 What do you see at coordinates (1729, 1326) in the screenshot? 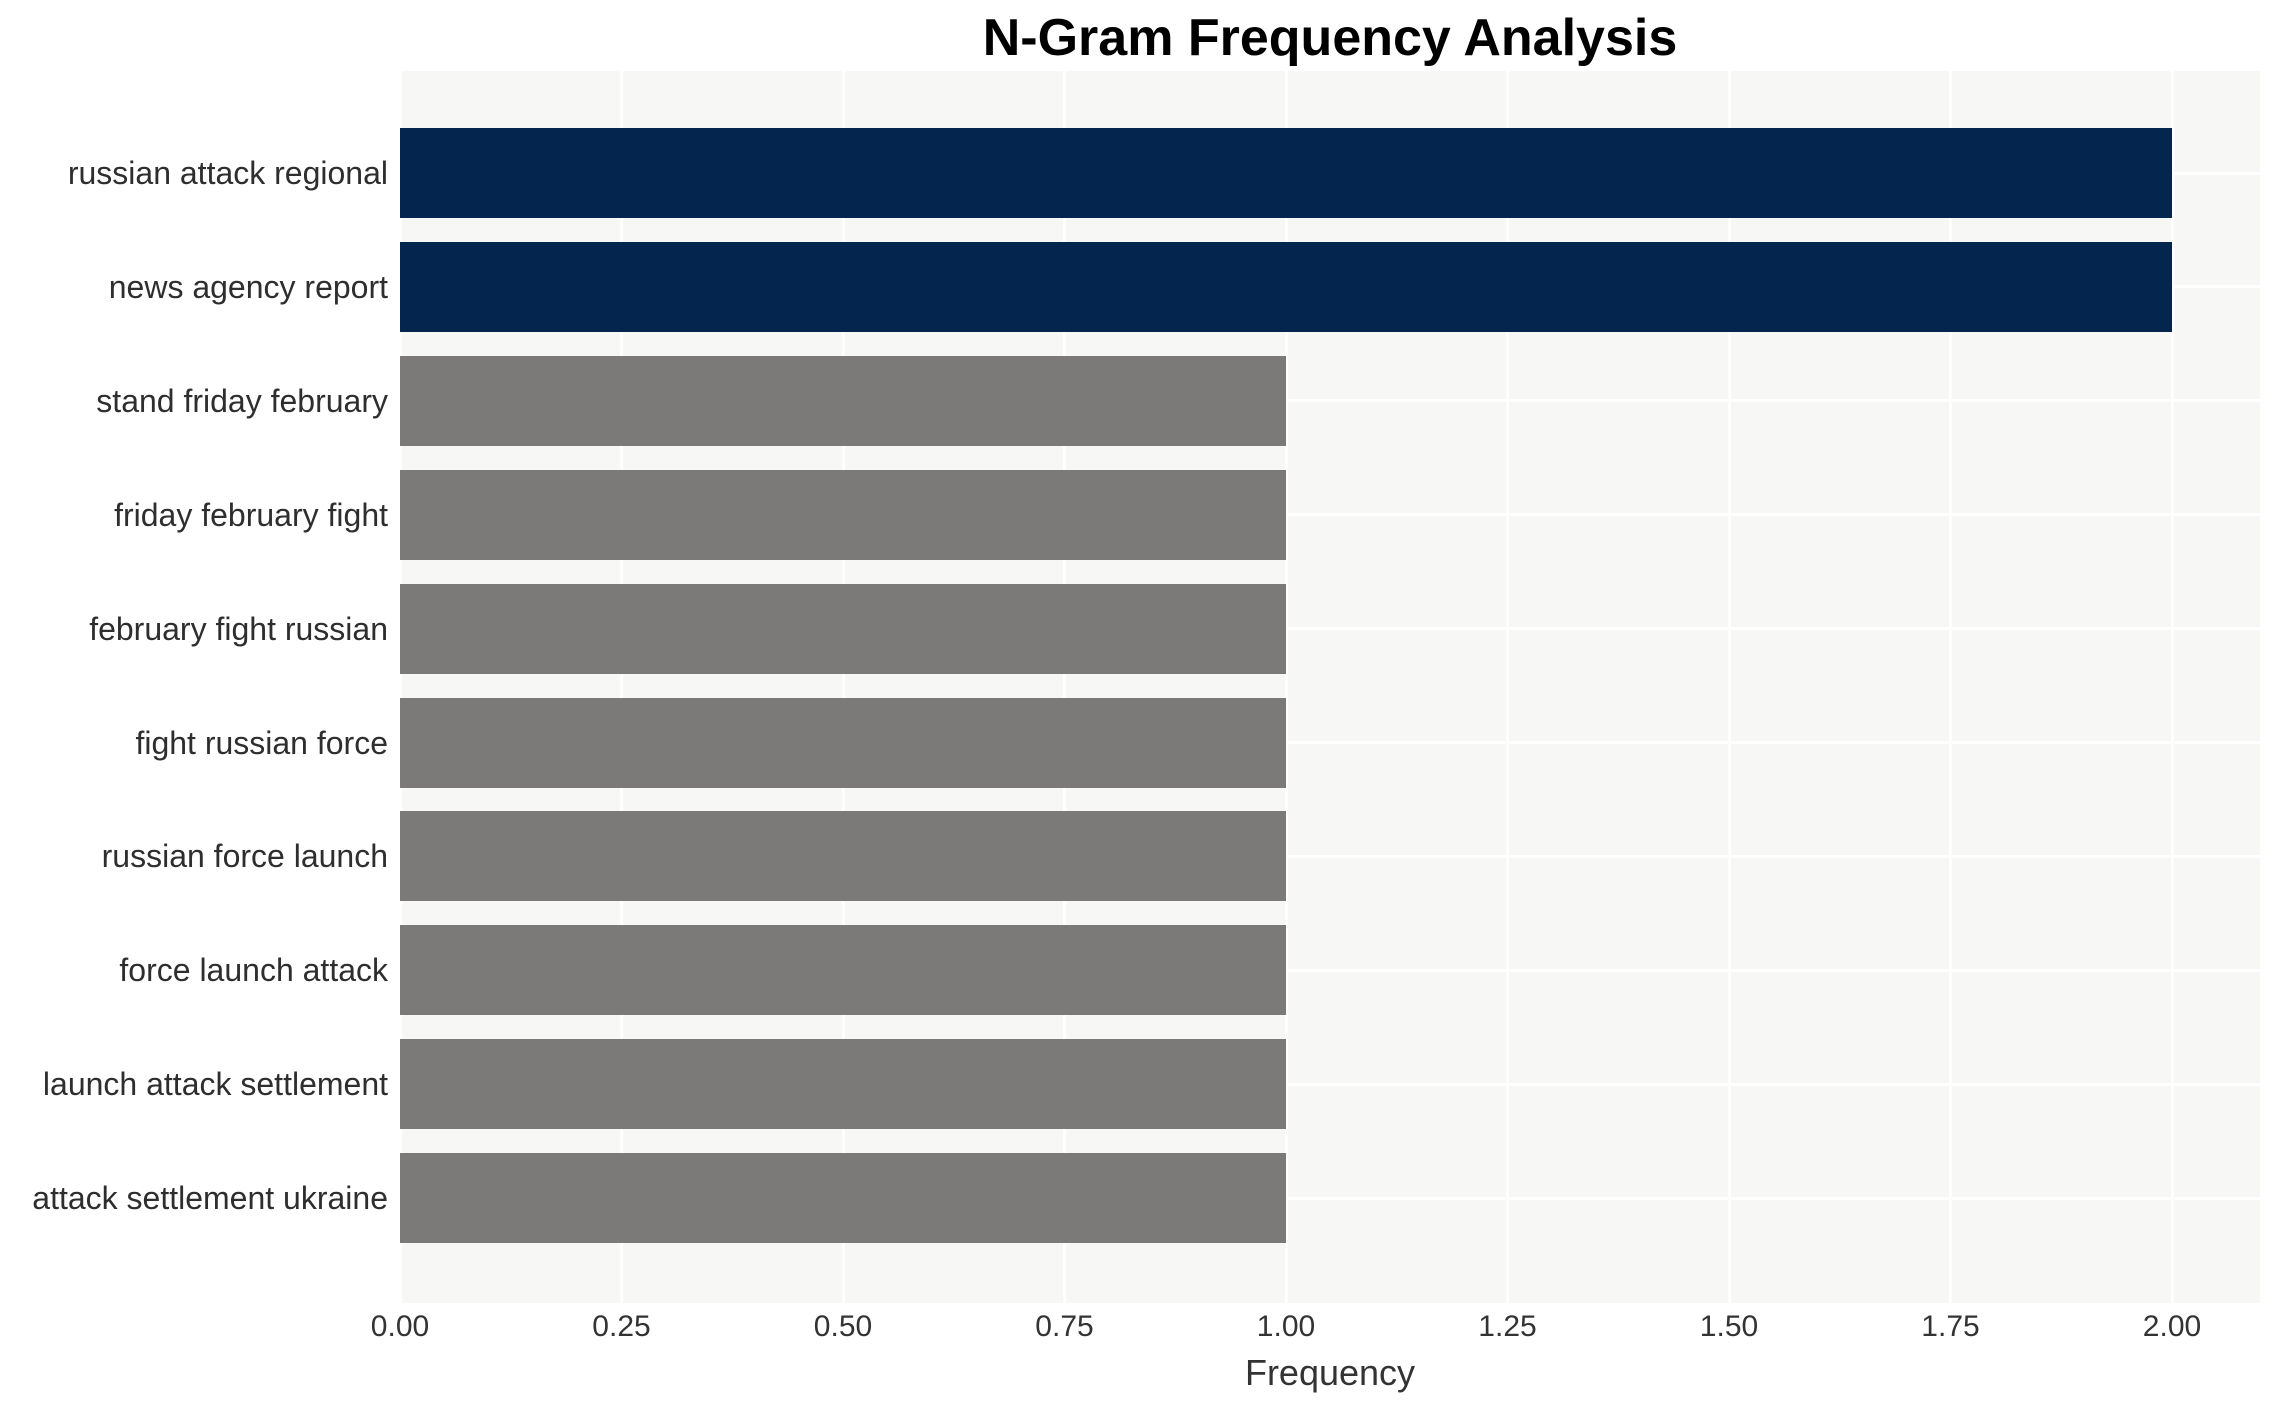
I see `x-tick-label: 1.50` at bounding box center [1729, 1326].